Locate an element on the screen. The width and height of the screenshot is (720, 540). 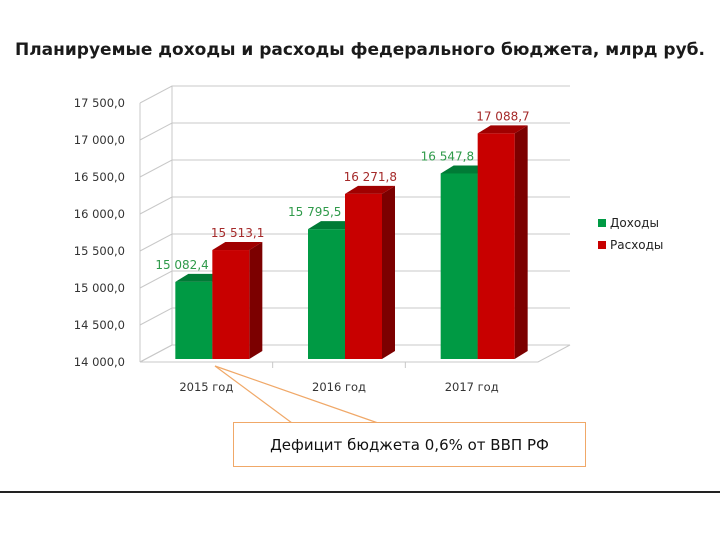
data-label: 16 547,8 is located at coordinates (447, 156).